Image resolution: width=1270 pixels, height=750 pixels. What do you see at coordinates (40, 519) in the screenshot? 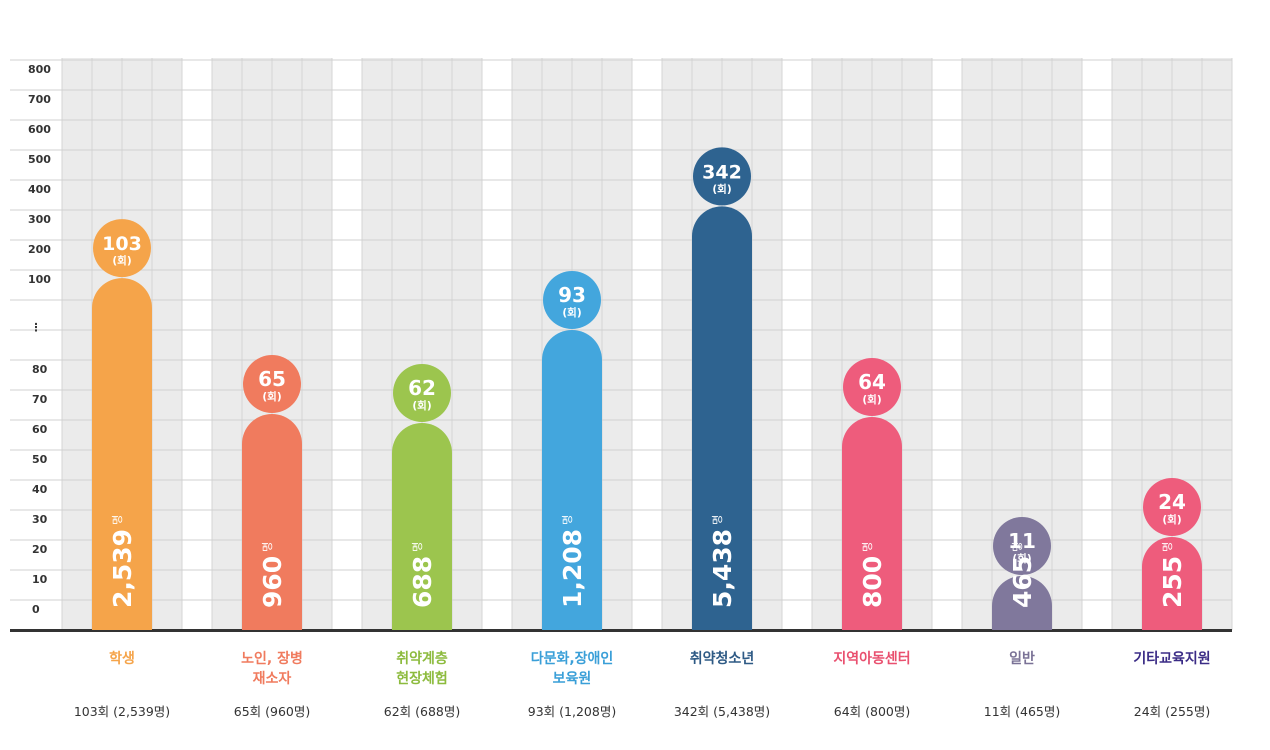
I see `y-tick-label: 30` at bounding box center [40, 519].